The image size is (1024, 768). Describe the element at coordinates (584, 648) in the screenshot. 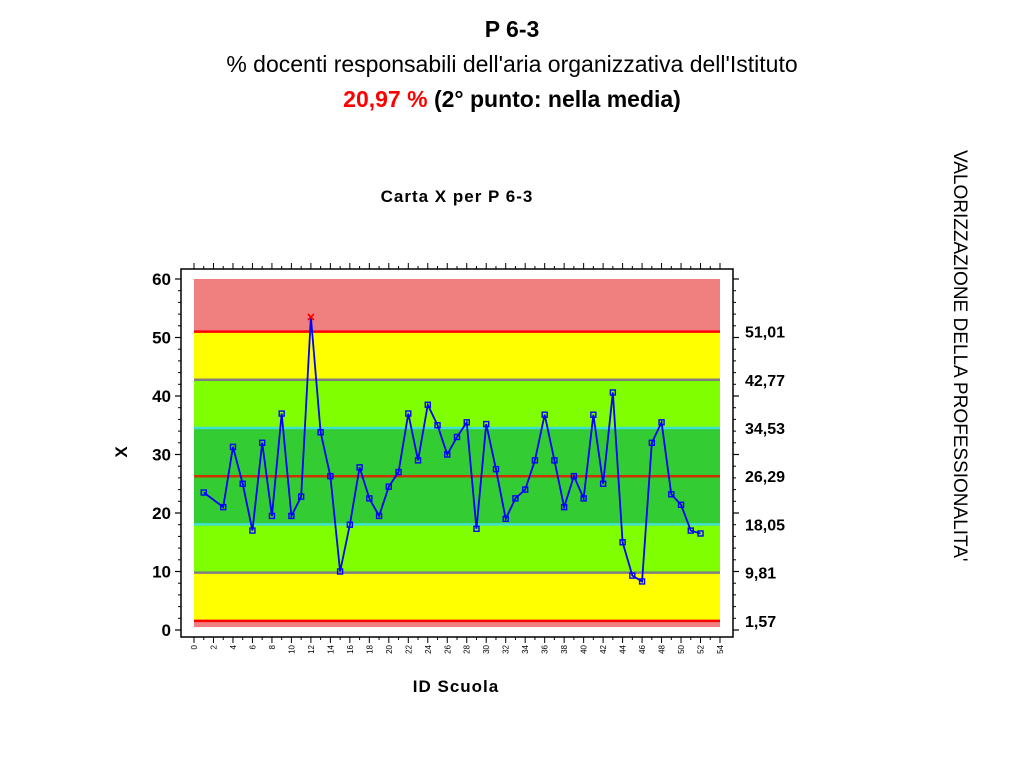

I see `x-tick-label-20: 40` at that location.